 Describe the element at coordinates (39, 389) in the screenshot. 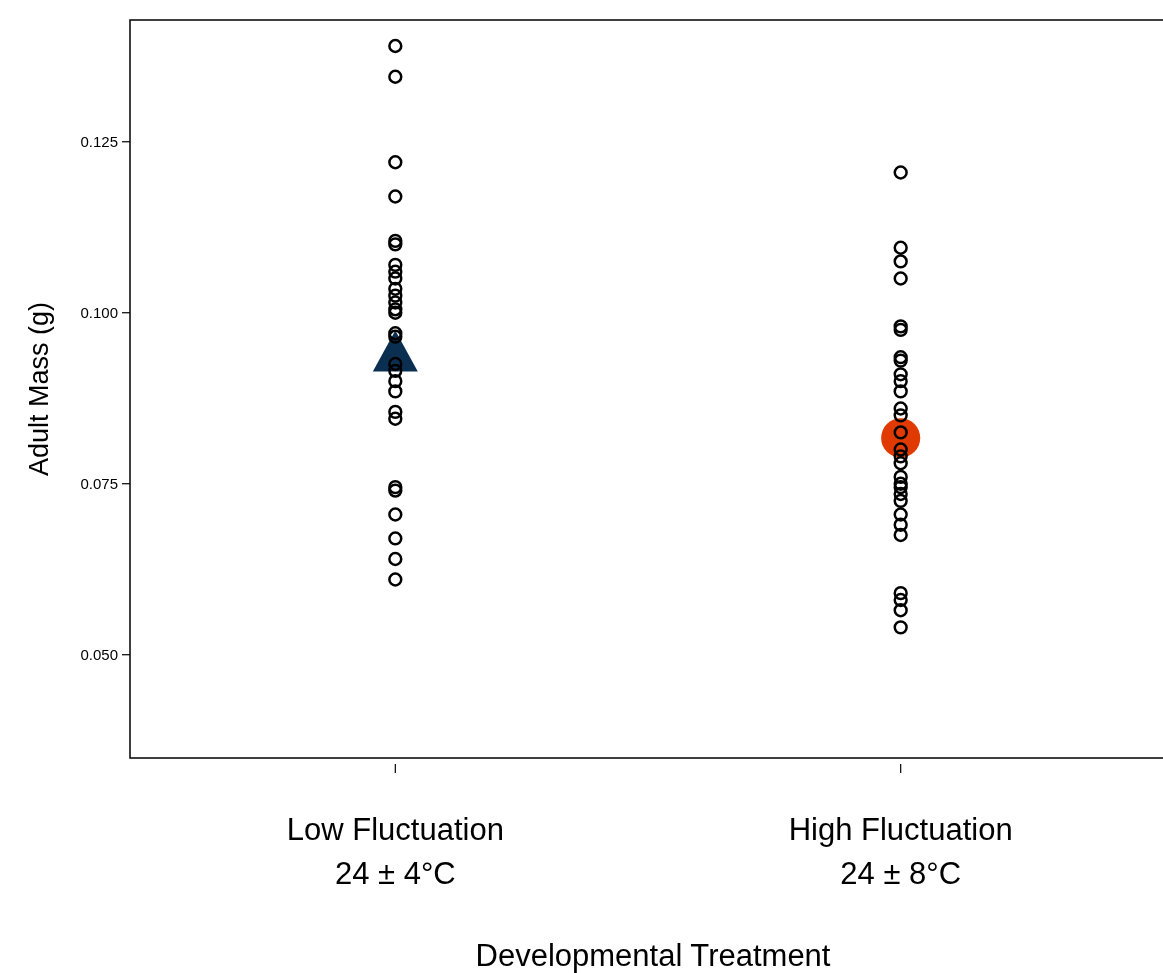

I see `y-axis-title: Adult Mass (g)` at that location.